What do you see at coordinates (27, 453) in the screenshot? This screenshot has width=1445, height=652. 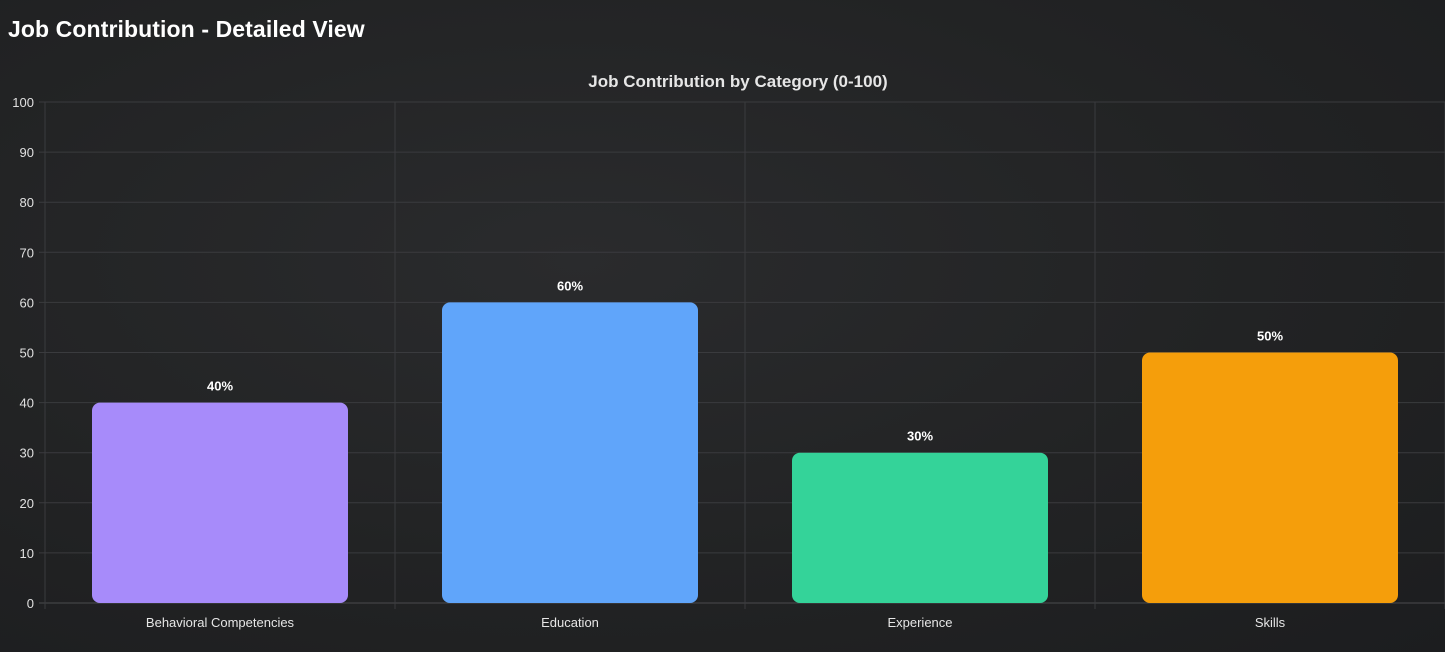 I see `y-tick-label: 30` at bounding box center [27, 453].